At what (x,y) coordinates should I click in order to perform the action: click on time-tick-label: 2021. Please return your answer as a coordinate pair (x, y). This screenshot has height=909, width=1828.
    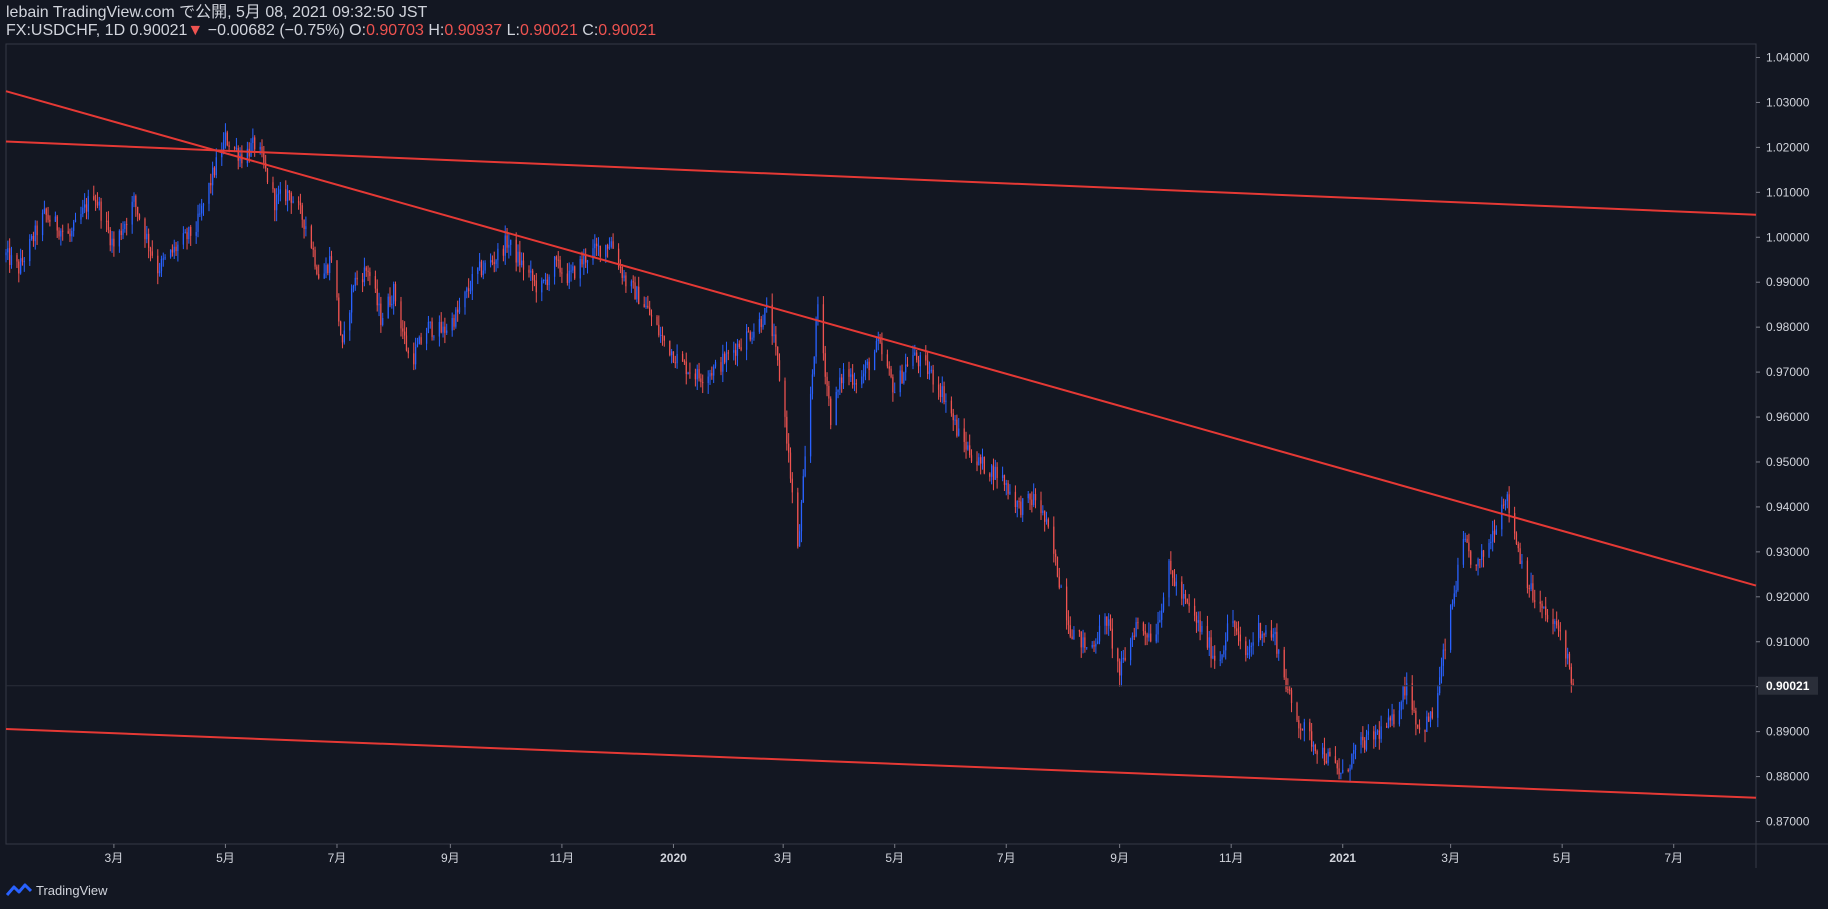
    Looking at the image, I should click on (1342, 858).